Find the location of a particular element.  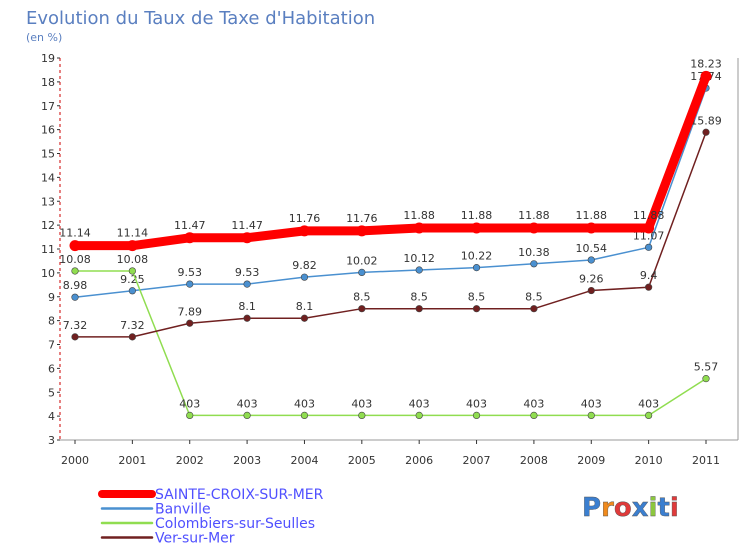

y-tick-label: 10 is located at coordinates (48, 273).